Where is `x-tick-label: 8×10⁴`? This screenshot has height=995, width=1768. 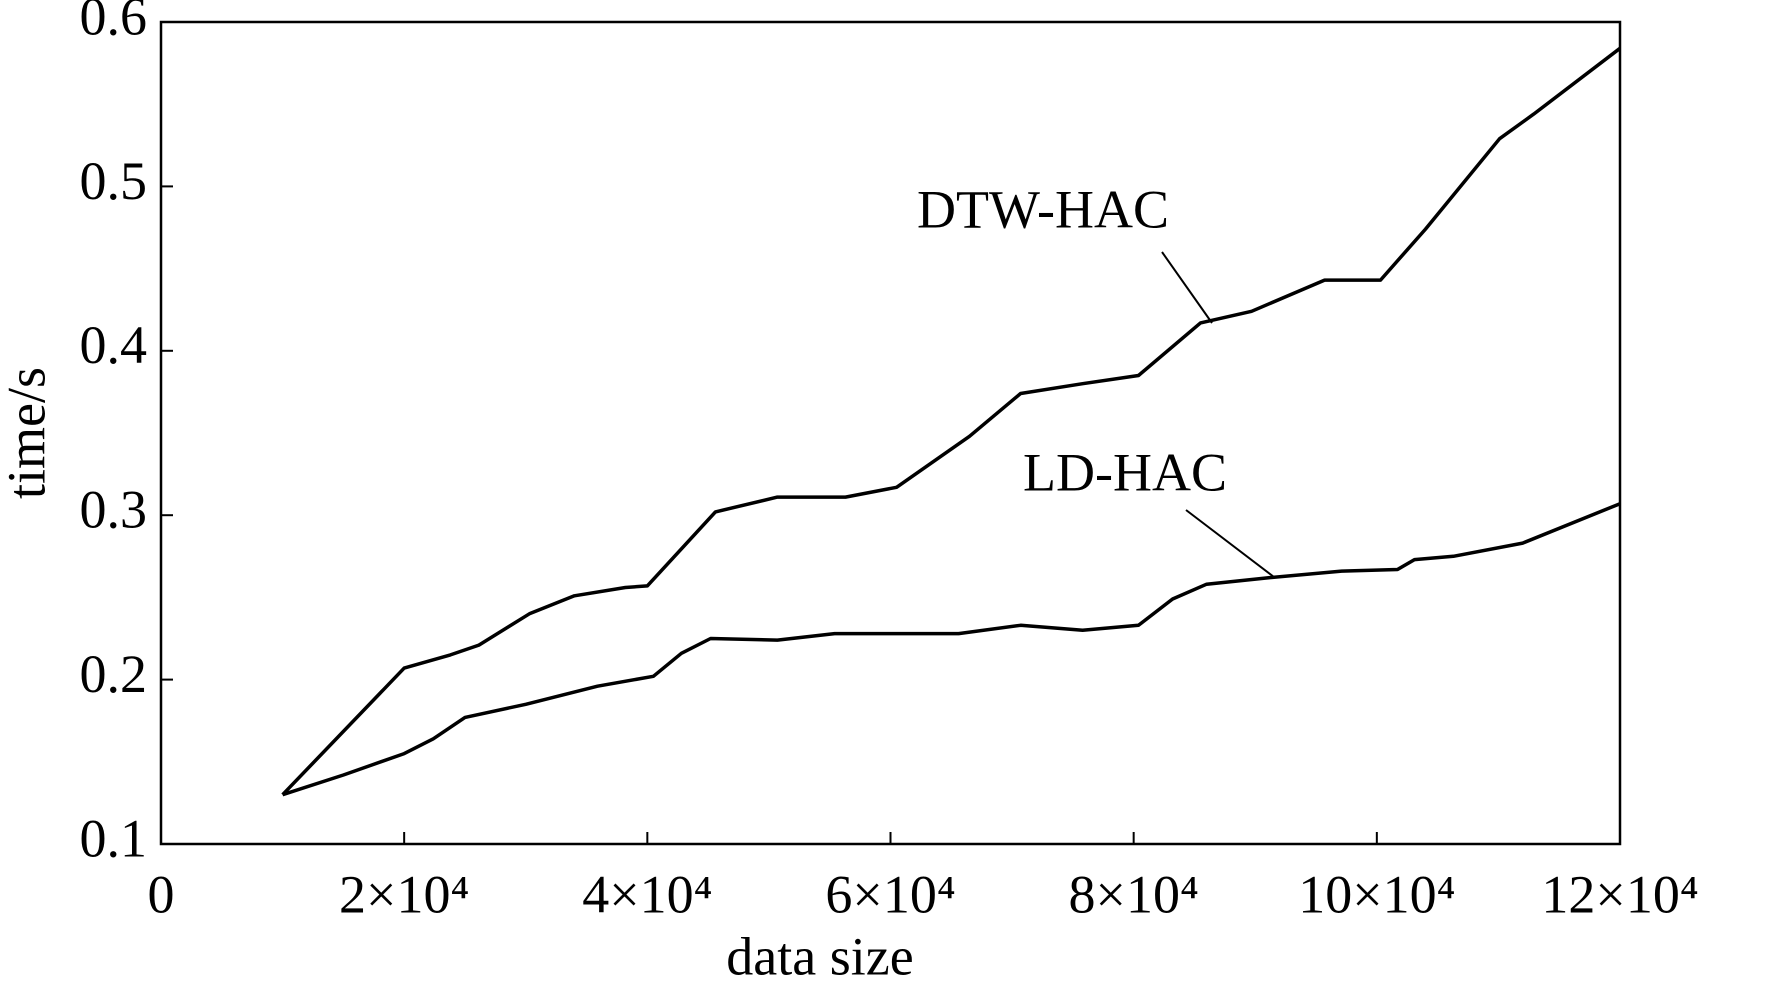 x-tick-label: 8×10⁴ is located at coordinates (1134, 894).